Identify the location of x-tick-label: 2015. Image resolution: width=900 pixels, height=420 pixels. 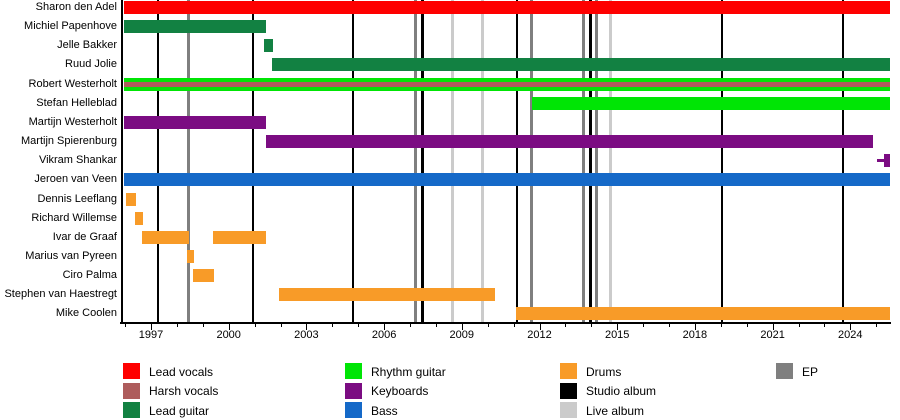
(617, 335).